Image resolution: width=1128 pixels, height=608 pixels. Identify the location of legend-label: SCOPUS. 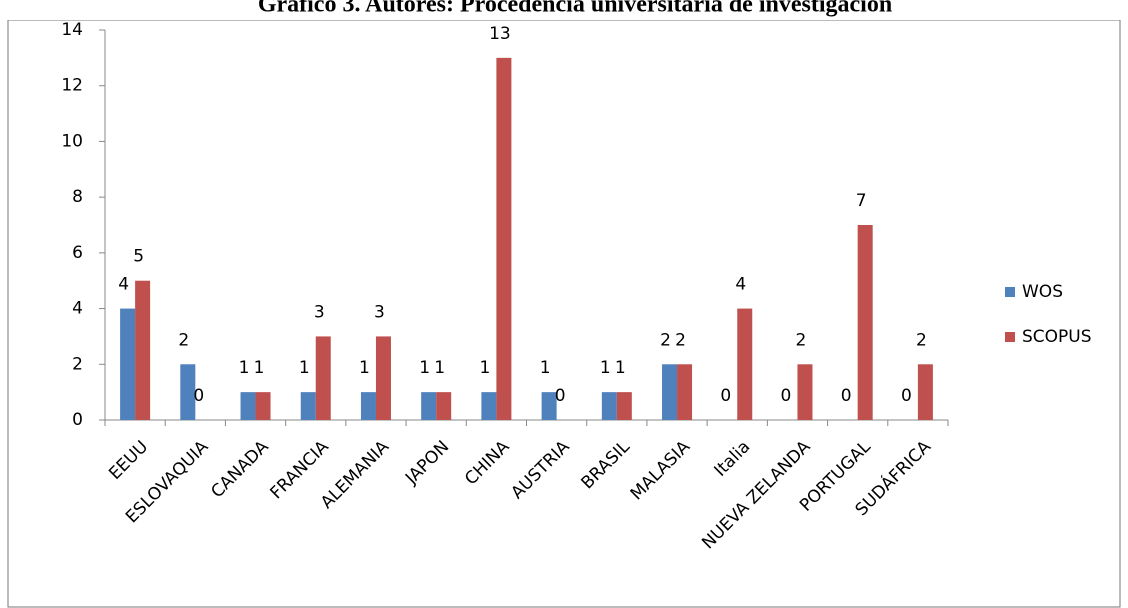
(1057, 337).